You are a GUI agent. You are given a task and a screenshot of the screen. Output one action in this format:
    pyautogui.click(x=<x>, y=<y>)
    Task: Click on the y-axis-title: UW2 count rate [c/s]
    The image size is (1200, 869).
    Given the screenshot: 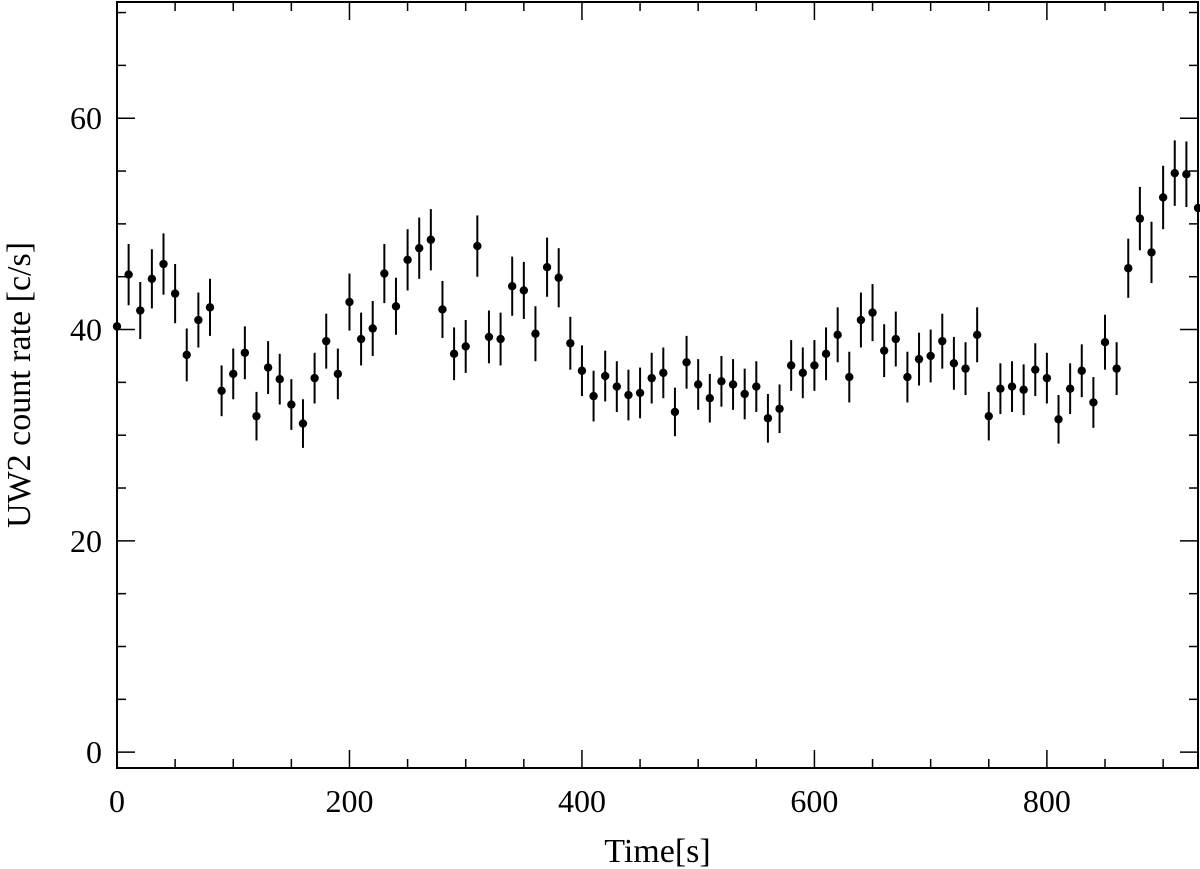 What is the action you would take?
    pyautogui.click(x=19, y=385)
    